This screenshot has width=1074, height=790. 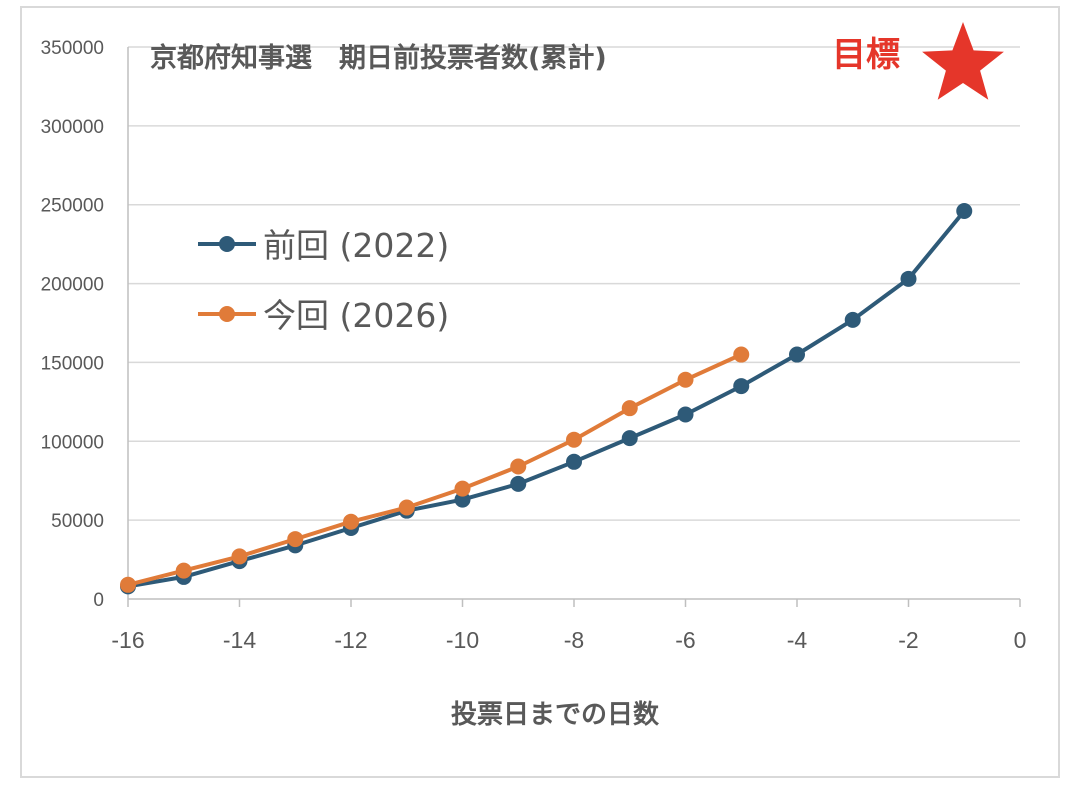 What do you see at coordinates (323, 280) in the screenshot?
I see `legend: 前回 (2022) 今回 (2026)` at bounding box center [323, 280].